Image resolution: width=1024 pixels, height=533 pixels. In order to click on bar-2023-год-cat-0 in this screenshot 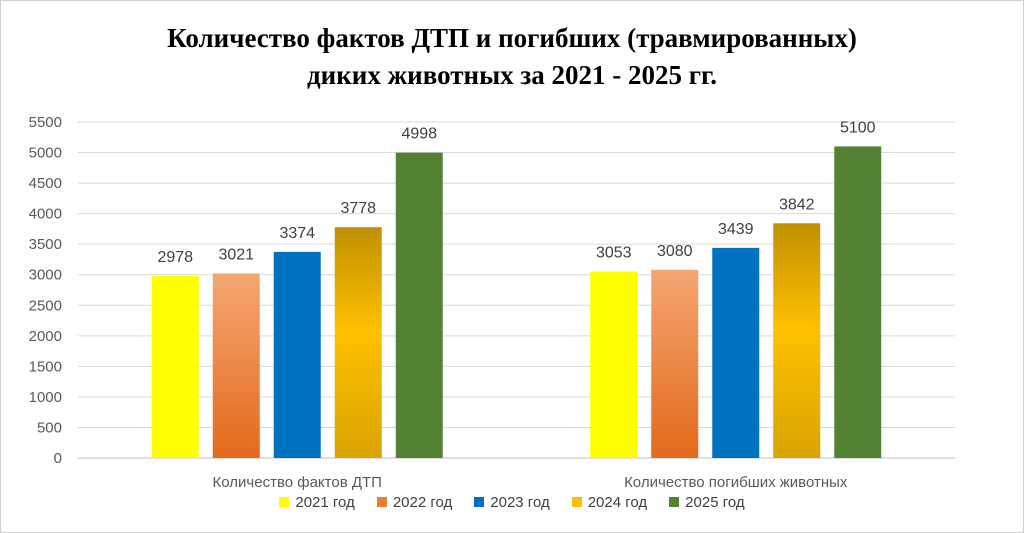, I will do `click(297, 354)`.